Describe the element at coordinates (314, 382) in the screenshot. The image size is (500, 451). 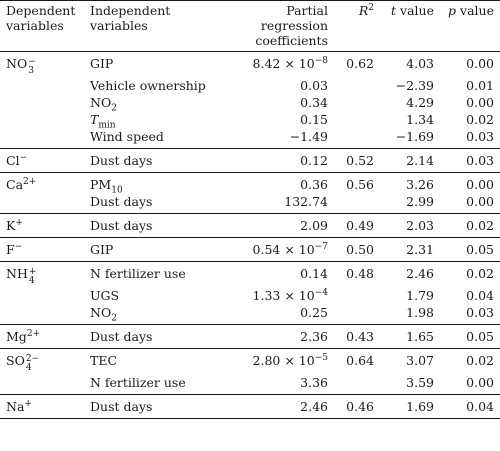
I see `coefficient-cell: 3.36` at that location.